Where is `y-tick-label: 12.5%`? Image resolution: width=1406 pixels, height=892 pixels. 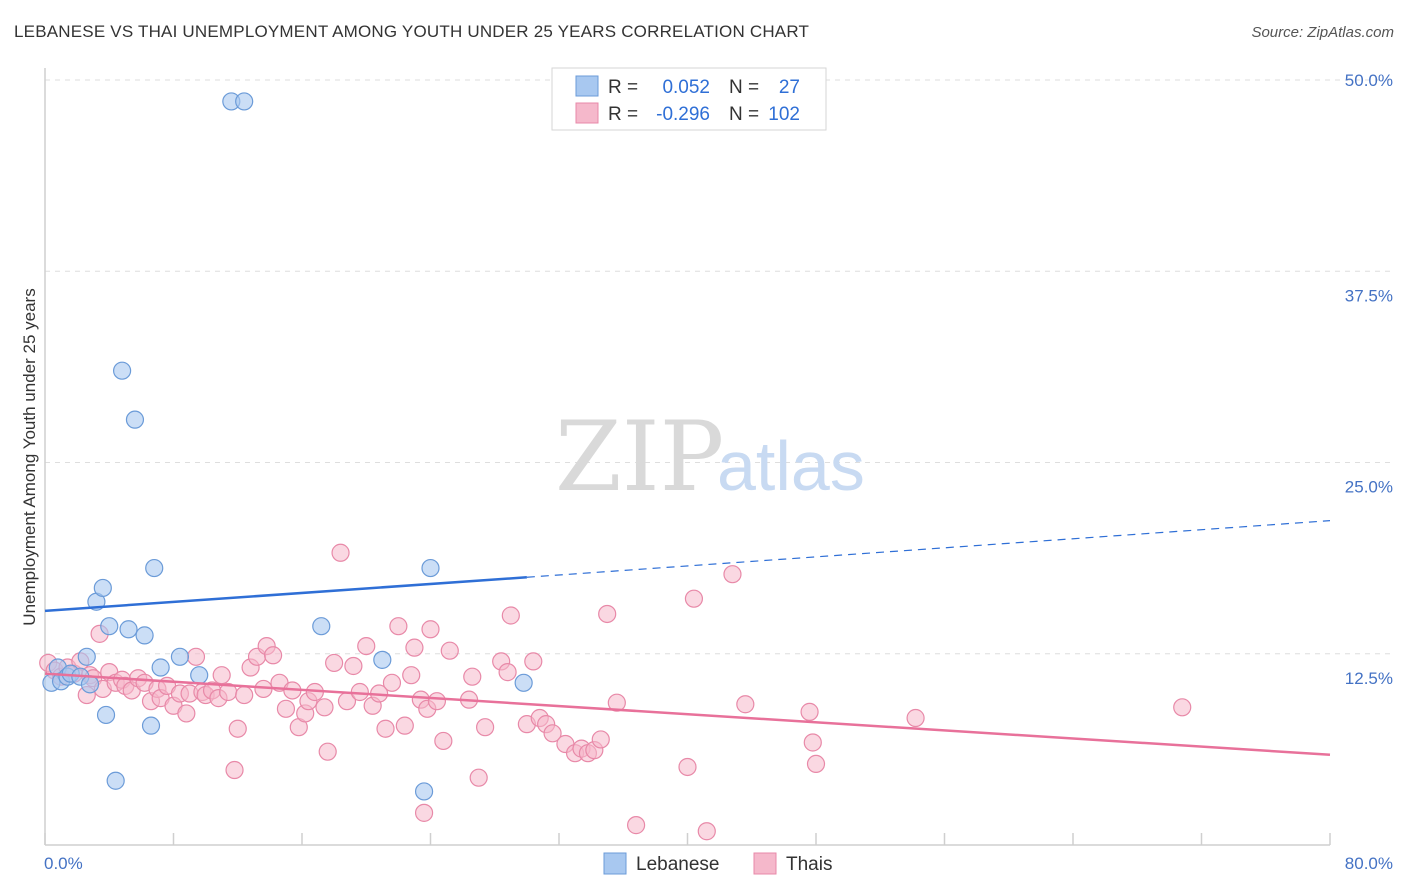
y-tick-label: 12.5% is located at coordinates (1369, 678).